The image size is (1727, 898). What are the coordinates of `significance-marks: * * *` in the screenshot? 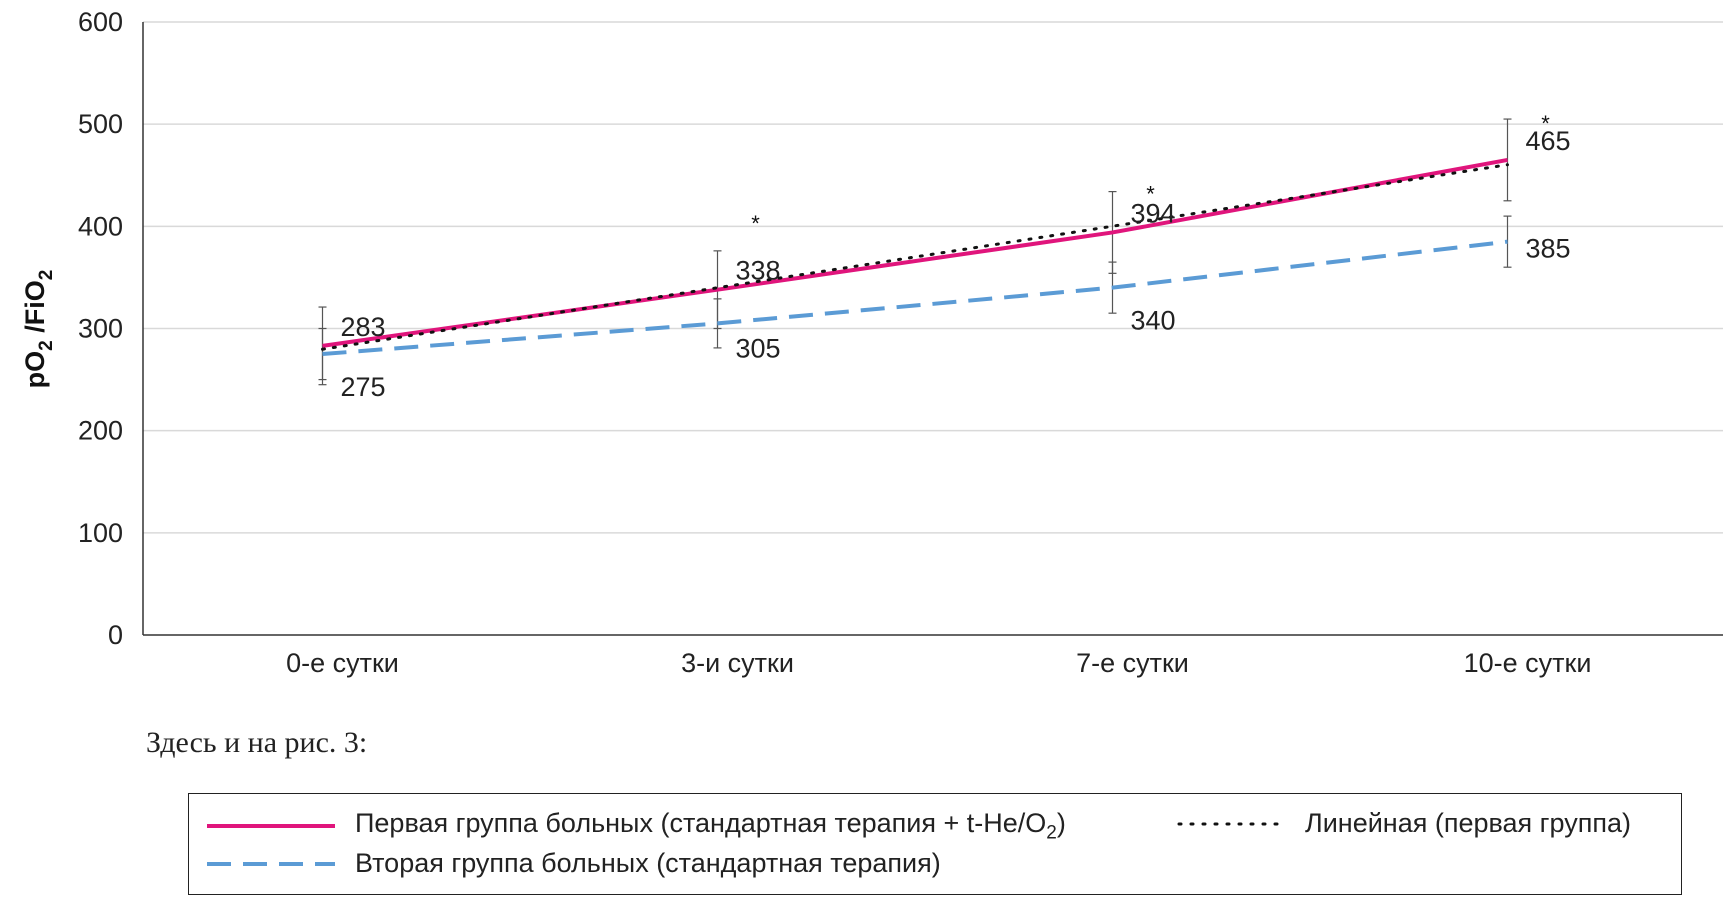 It's located at (1150, 173).